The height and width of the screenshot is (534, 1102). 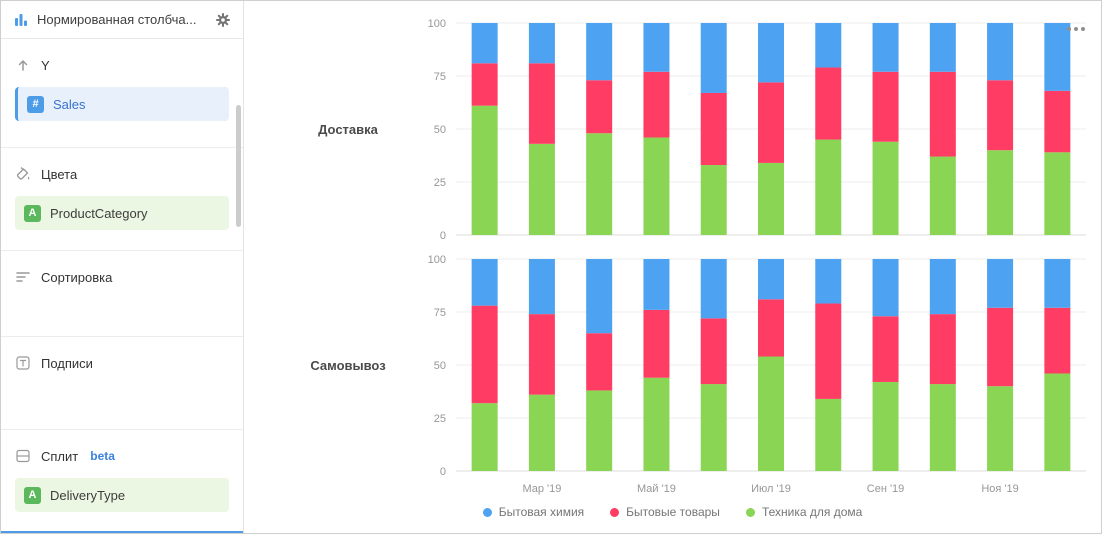 I want to click on sidebar-section-colors: Цвета A ProductCategory, so click(x=122, y=199).